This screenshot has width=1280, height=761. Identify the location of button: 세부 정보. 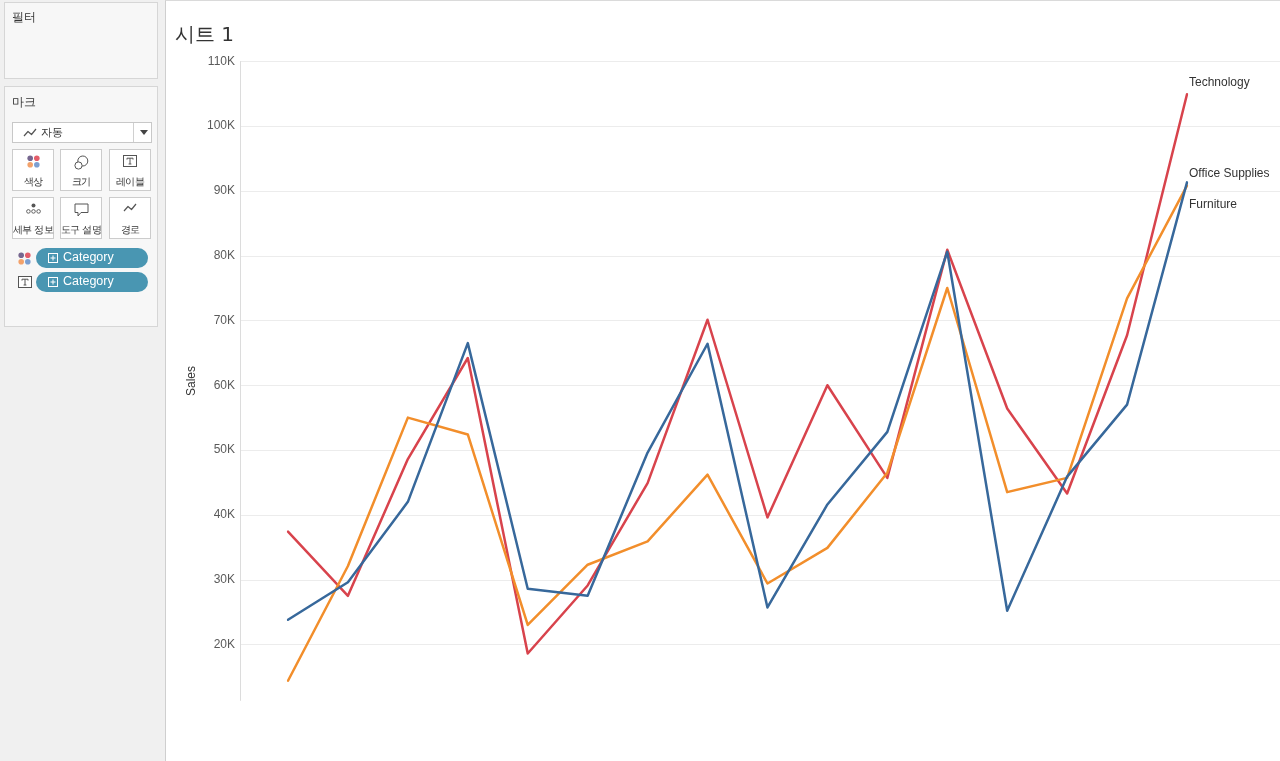
(33, 218).